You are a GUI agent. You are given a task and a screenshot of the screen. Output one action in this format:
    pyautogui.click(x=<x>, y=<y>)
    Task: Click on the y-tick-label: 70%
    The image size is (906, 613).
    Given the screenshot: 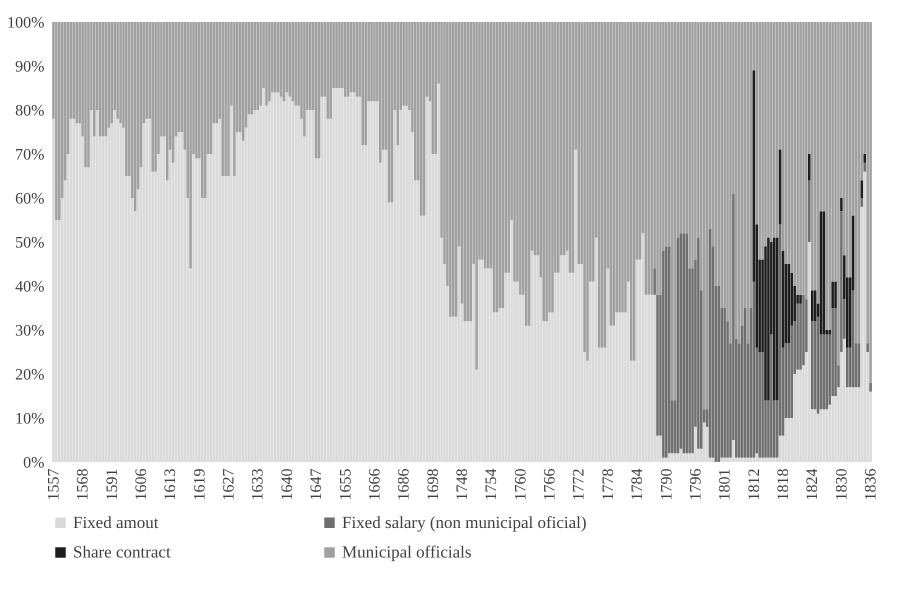 What is the action you would take?
    pyautogui.click(x=29, y=155)
    